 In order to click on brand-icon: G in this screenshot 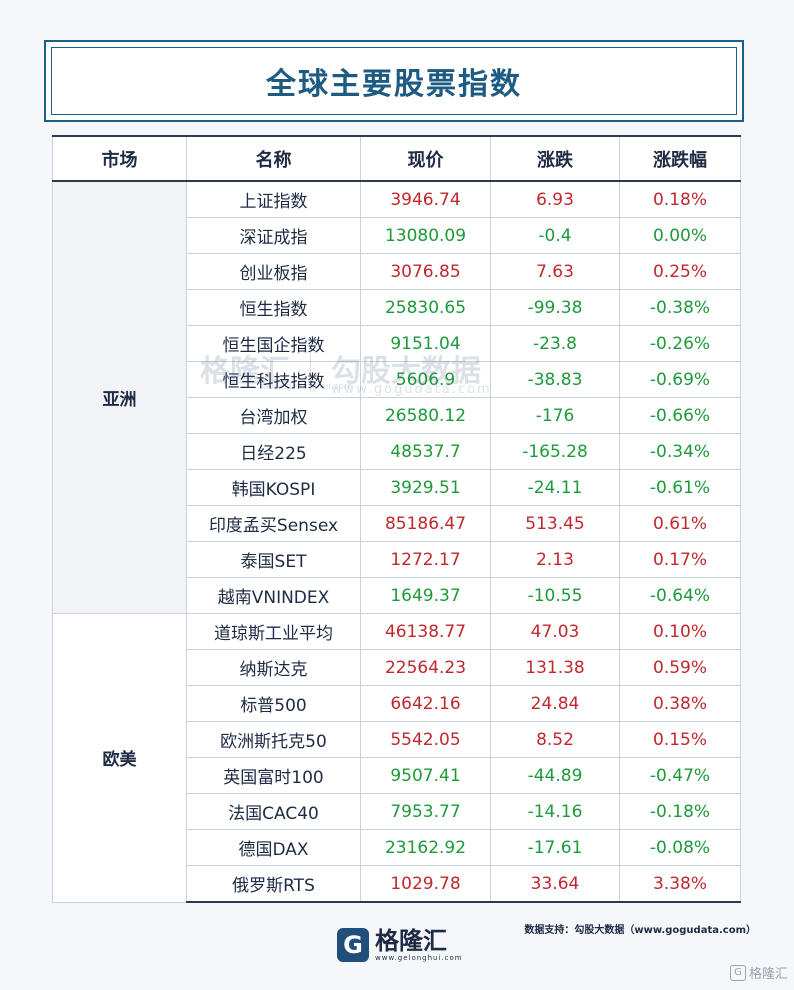, I will do `click(737, 972)`.